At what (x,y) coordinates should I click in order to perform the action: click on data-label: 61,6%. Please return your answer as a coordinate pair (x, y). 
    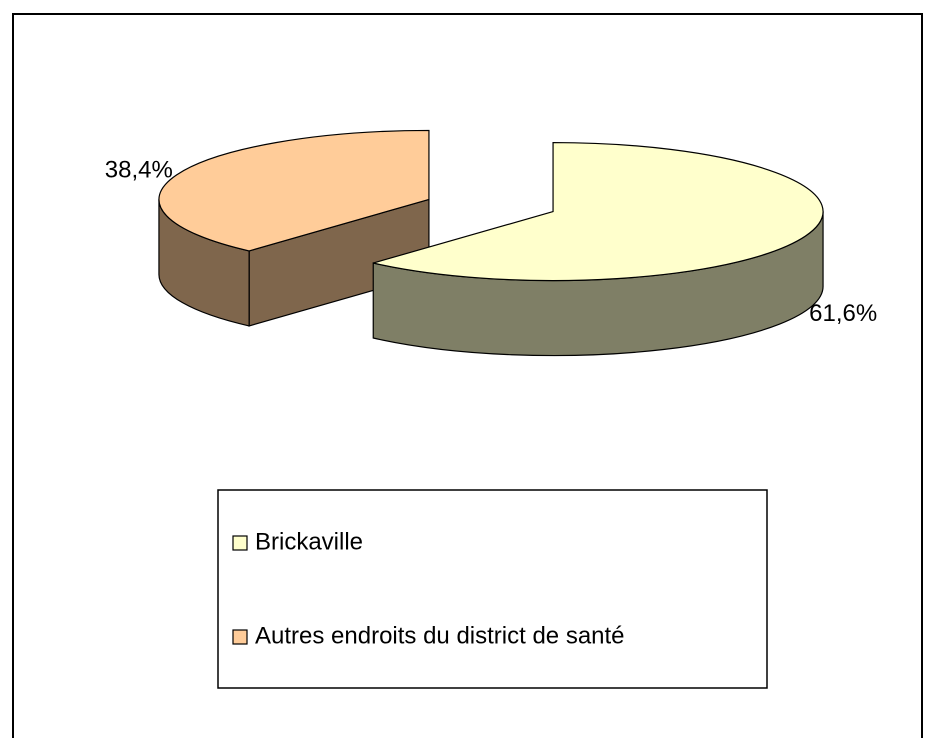
    Looking at the image, I should click on (843, 313).